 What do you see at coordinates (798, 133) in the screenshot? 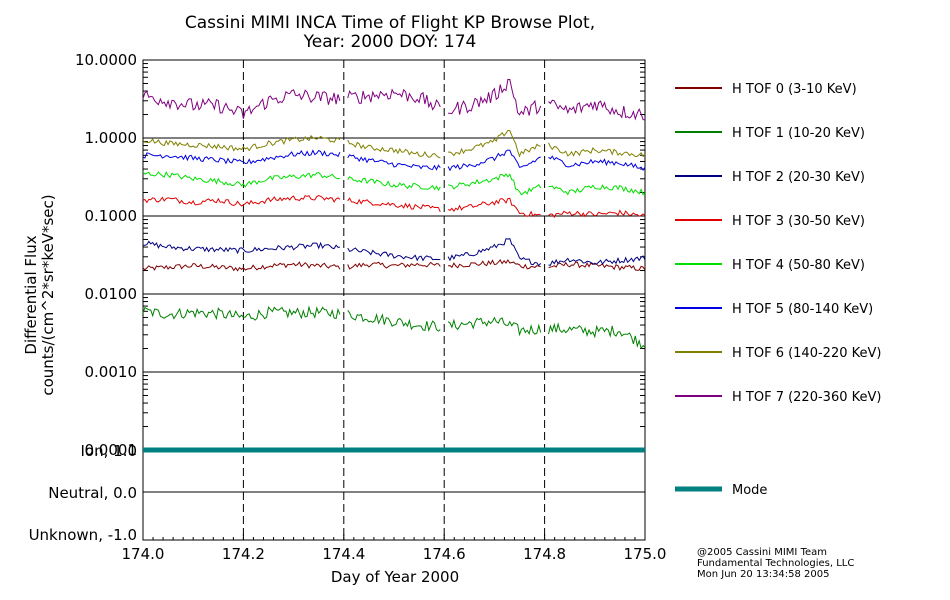
I see `legend-label-tof-1: H TOF 1 (10-20 KeV)` at bounding box center [798, 133].